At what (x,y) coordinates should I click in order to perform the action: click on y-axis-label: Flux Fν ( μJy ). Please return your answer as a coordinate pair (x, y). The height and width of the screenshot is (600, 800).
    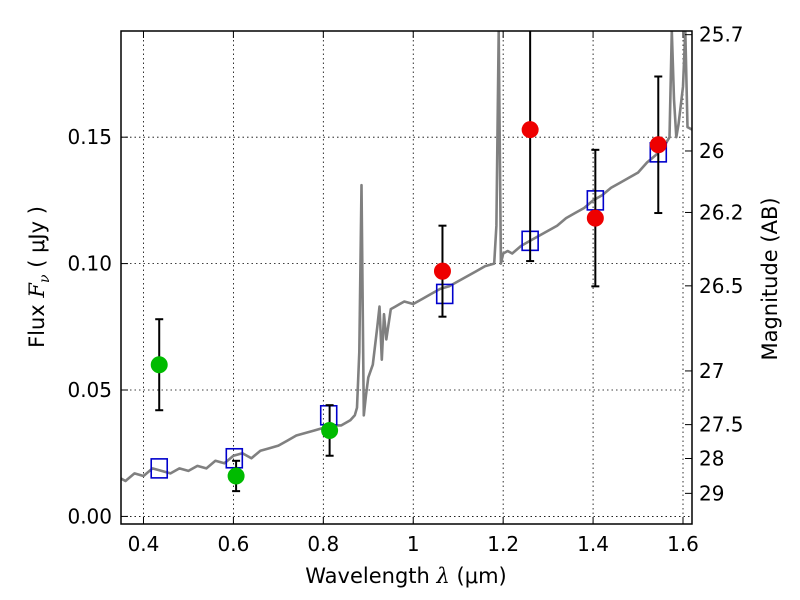
    Looking at the image, I should click on (39, 277).